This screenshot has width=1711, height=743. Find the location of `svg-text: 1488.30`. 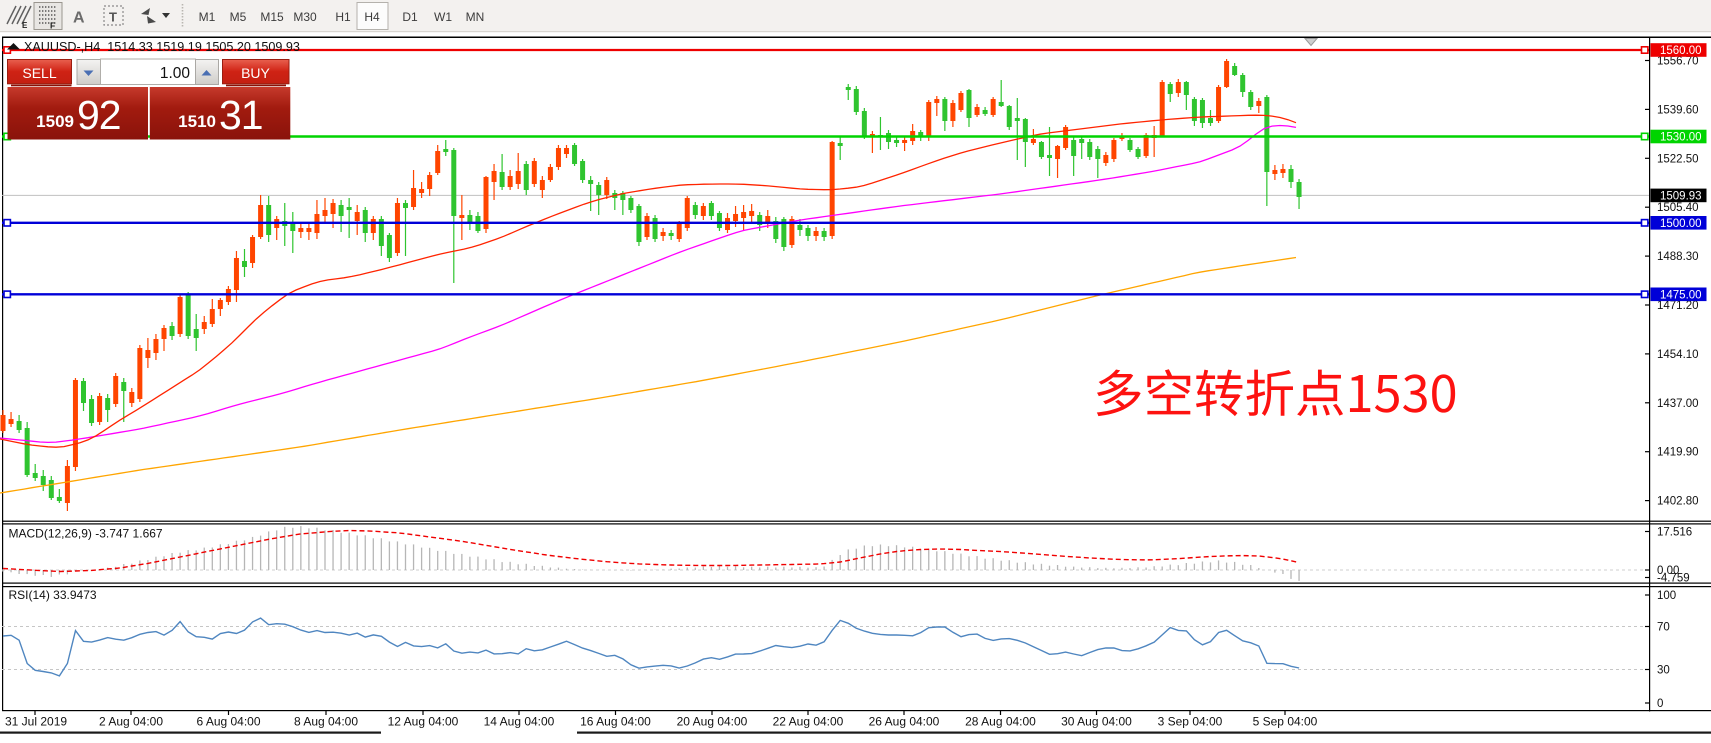

svg-text: 1488.30 is located at coordinates (1678, 257).